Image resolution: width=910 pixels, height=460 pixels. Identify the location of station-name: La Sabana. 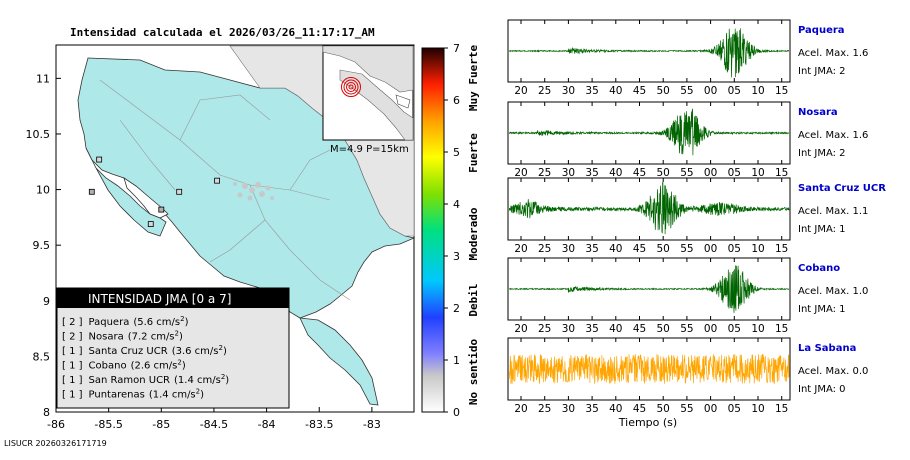
(827, 348).